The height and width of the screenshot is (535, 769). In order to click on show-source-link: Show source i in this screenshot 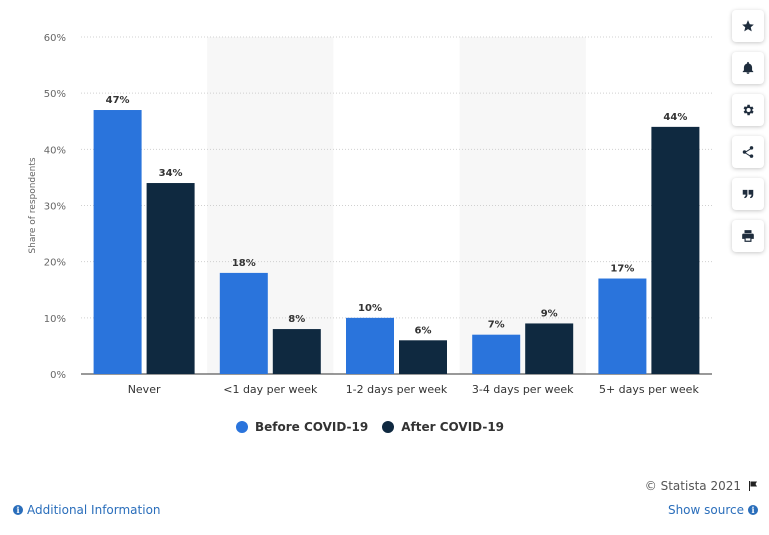, I will do `click(713, 510)`.